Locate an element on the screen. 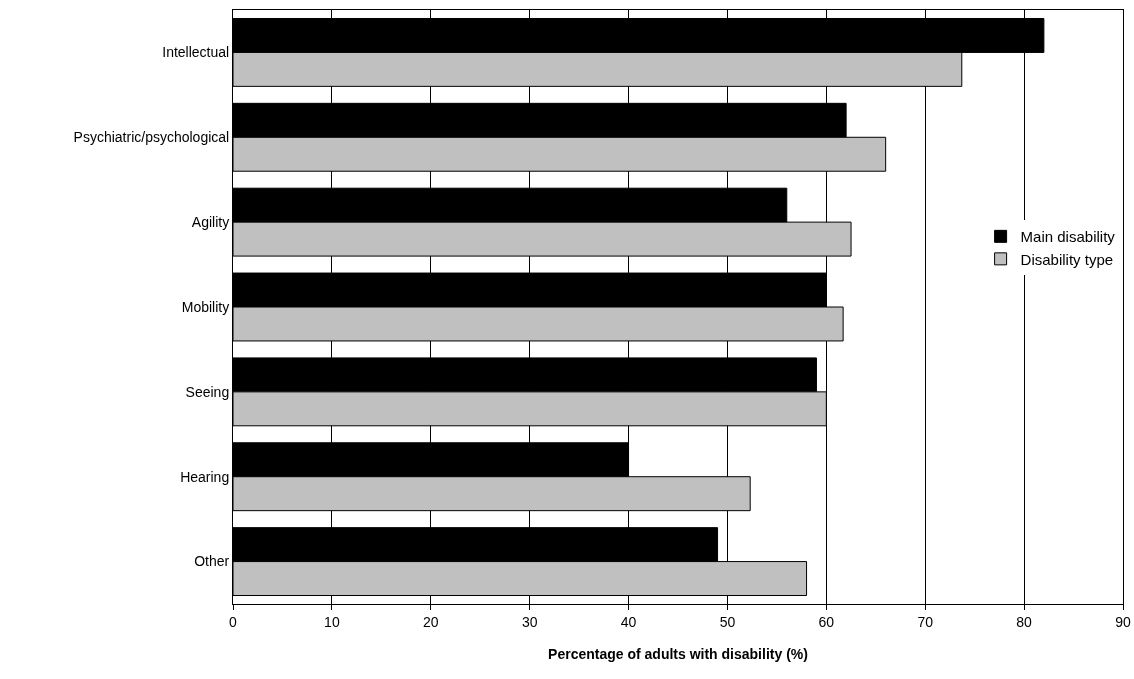 This screenshot has width=1134, height=679. y-tick-label: Agility is located at coordinates (210, 222).